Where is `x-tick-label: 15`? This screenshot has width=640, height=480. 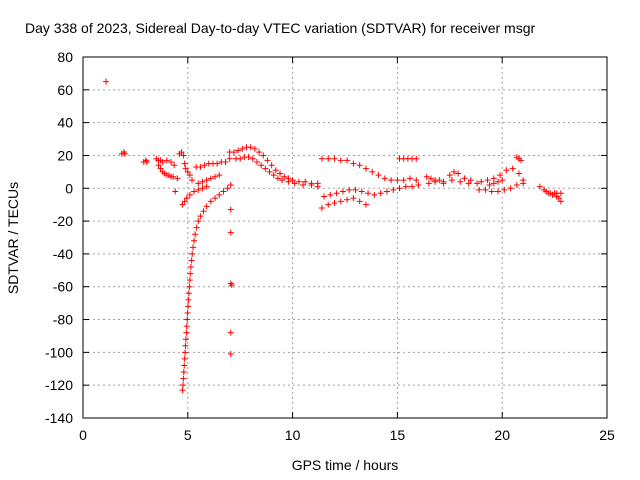 x-tick-label: 15 is located at coordinates (398, 435).